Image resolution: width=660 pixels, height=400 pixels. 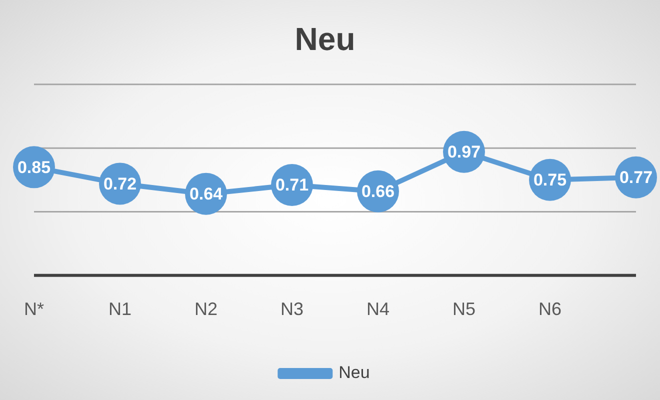 I want to click on x-tick-label: N5, so click(x=464, y=309).